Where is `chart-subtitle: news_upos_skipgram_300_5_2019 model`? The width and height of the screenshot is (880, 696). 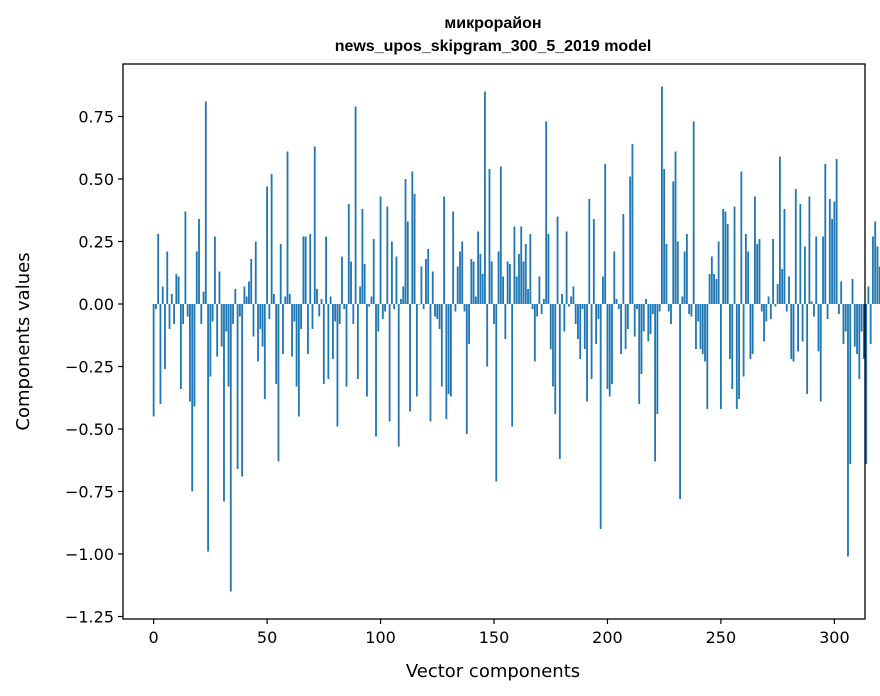
chart-subtitle: news_upos_skipgram_300_5_2019 model is located at coordinates (493, 46).